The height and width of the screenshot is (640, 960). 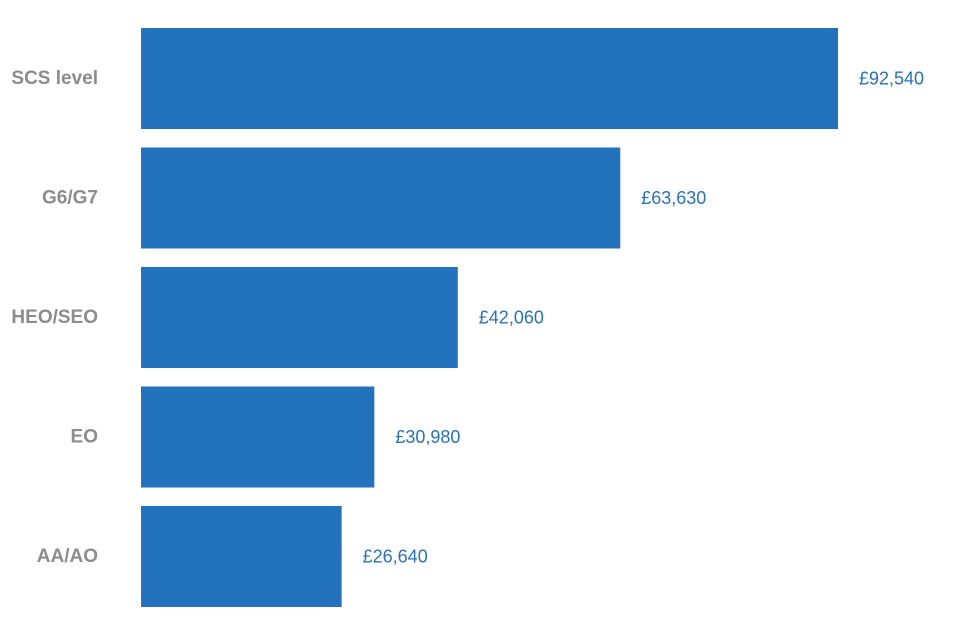 What do you see at coordinates (891, 79) in the screenshot?
I see `value-label: £92,540` at bounding box center [891, 79].